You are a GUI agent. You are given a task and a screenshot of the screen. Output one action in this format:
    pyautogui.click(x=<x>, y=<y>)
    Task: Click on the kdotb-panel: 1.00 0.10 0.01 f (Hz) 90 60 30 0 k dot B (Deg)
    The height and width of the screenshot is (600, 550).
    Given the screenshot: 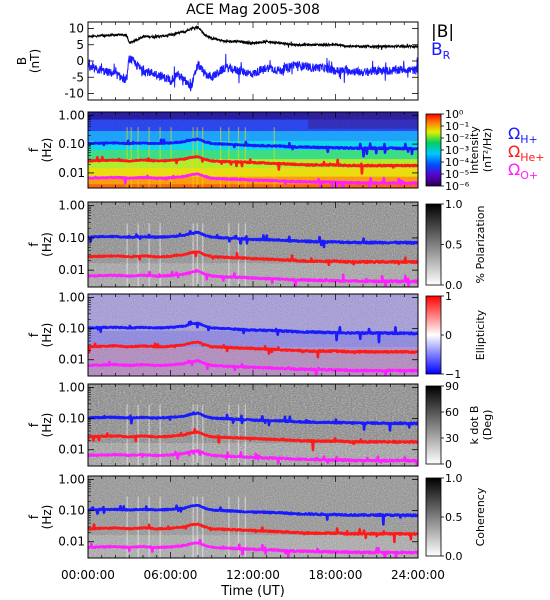 What is the action you would take?
    pyautogui.click(x=260, y=425)
    